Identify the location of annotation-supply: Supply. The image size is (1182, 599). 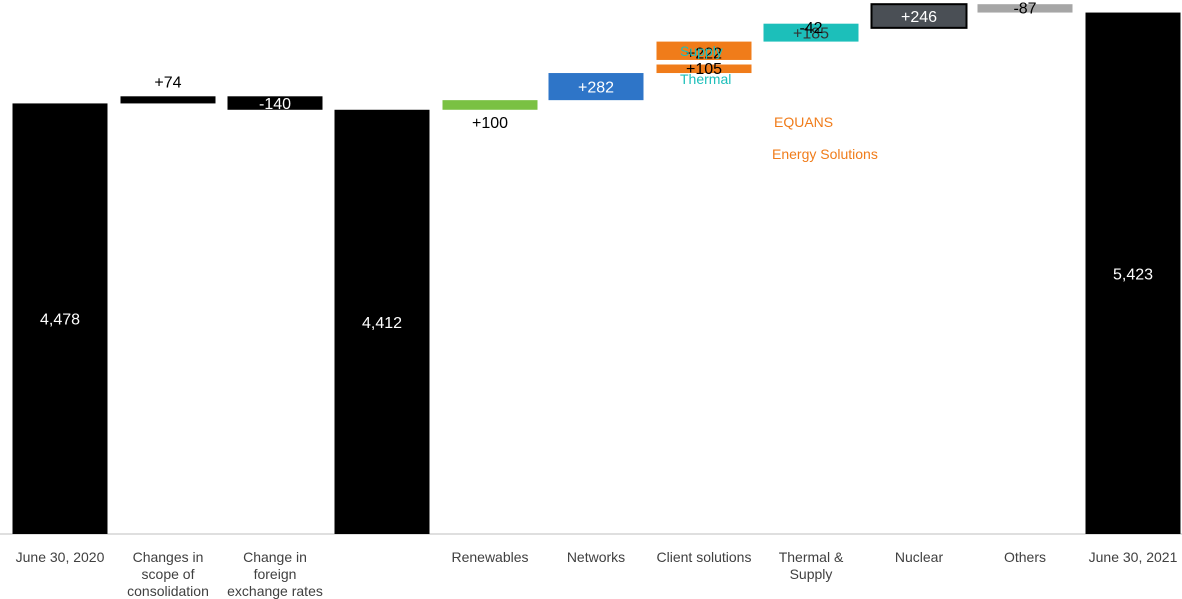
(701, 51).